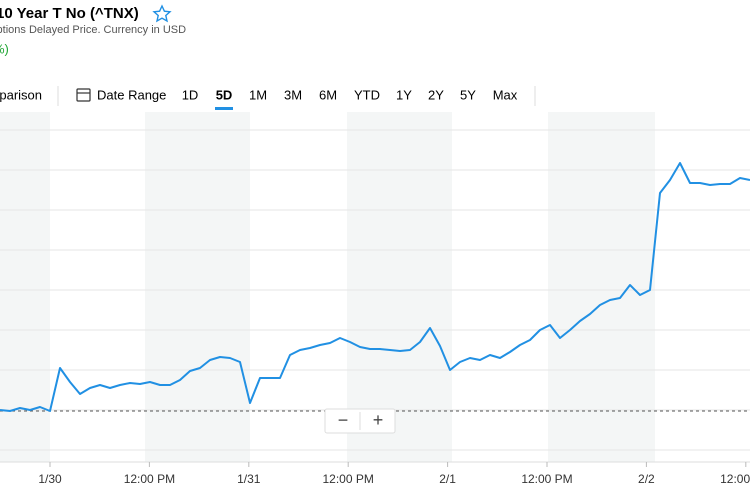 Image resolution: width=750 pixels, height=500 pixels. I want to click on quote-title: 10 Year T No (^TNX), so click(69, 13).